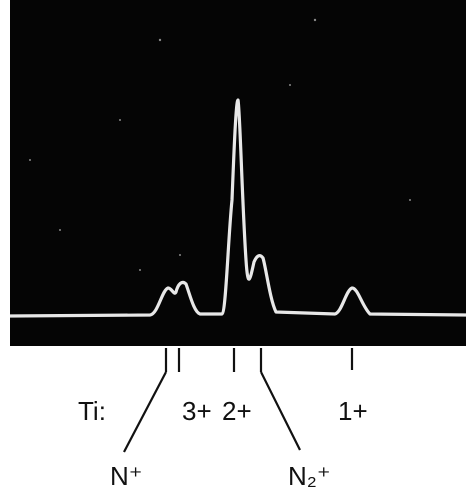 The height and width of the screenshot is (504, 466). I want to click on element-label: Ti:, so click(92, 411).